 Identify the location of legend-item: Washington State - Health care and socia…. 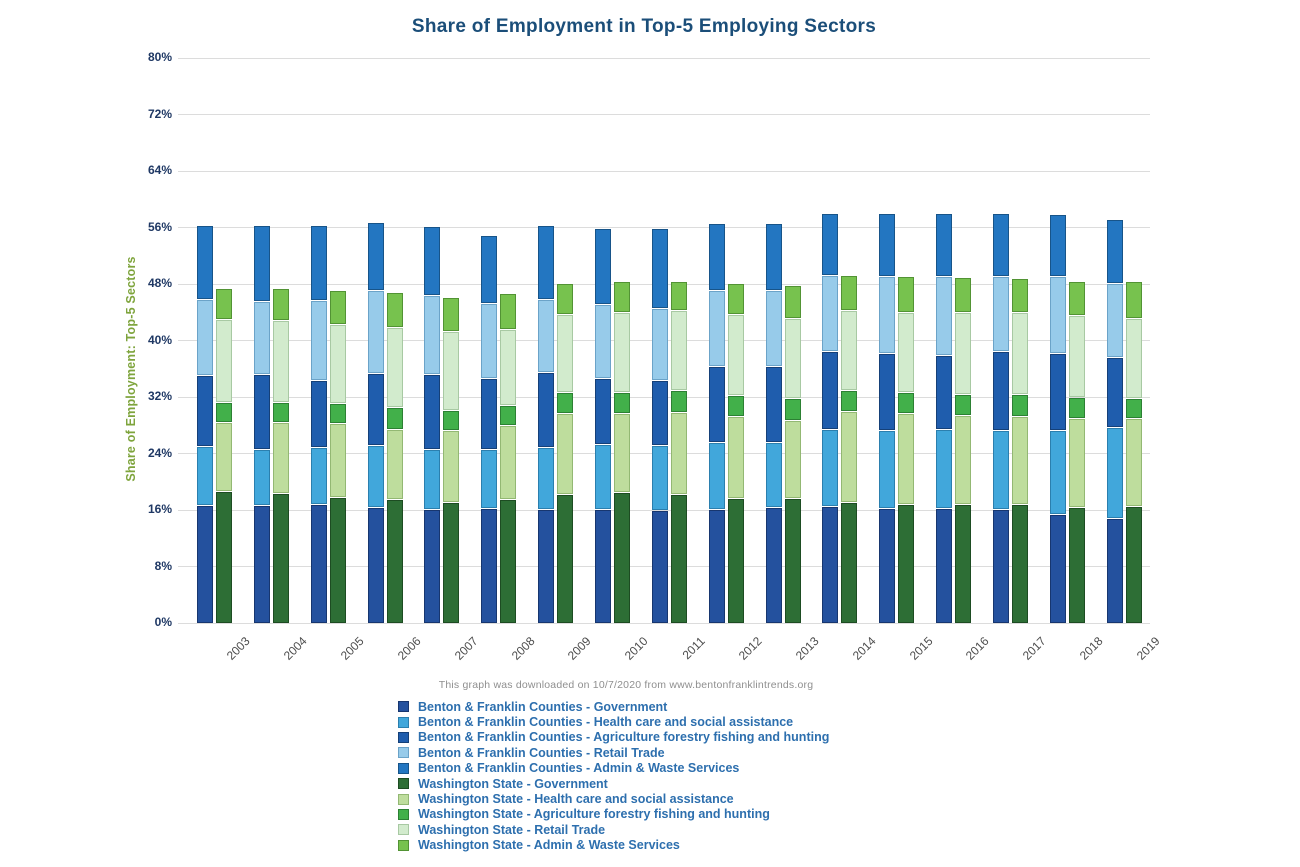
(613, 798).